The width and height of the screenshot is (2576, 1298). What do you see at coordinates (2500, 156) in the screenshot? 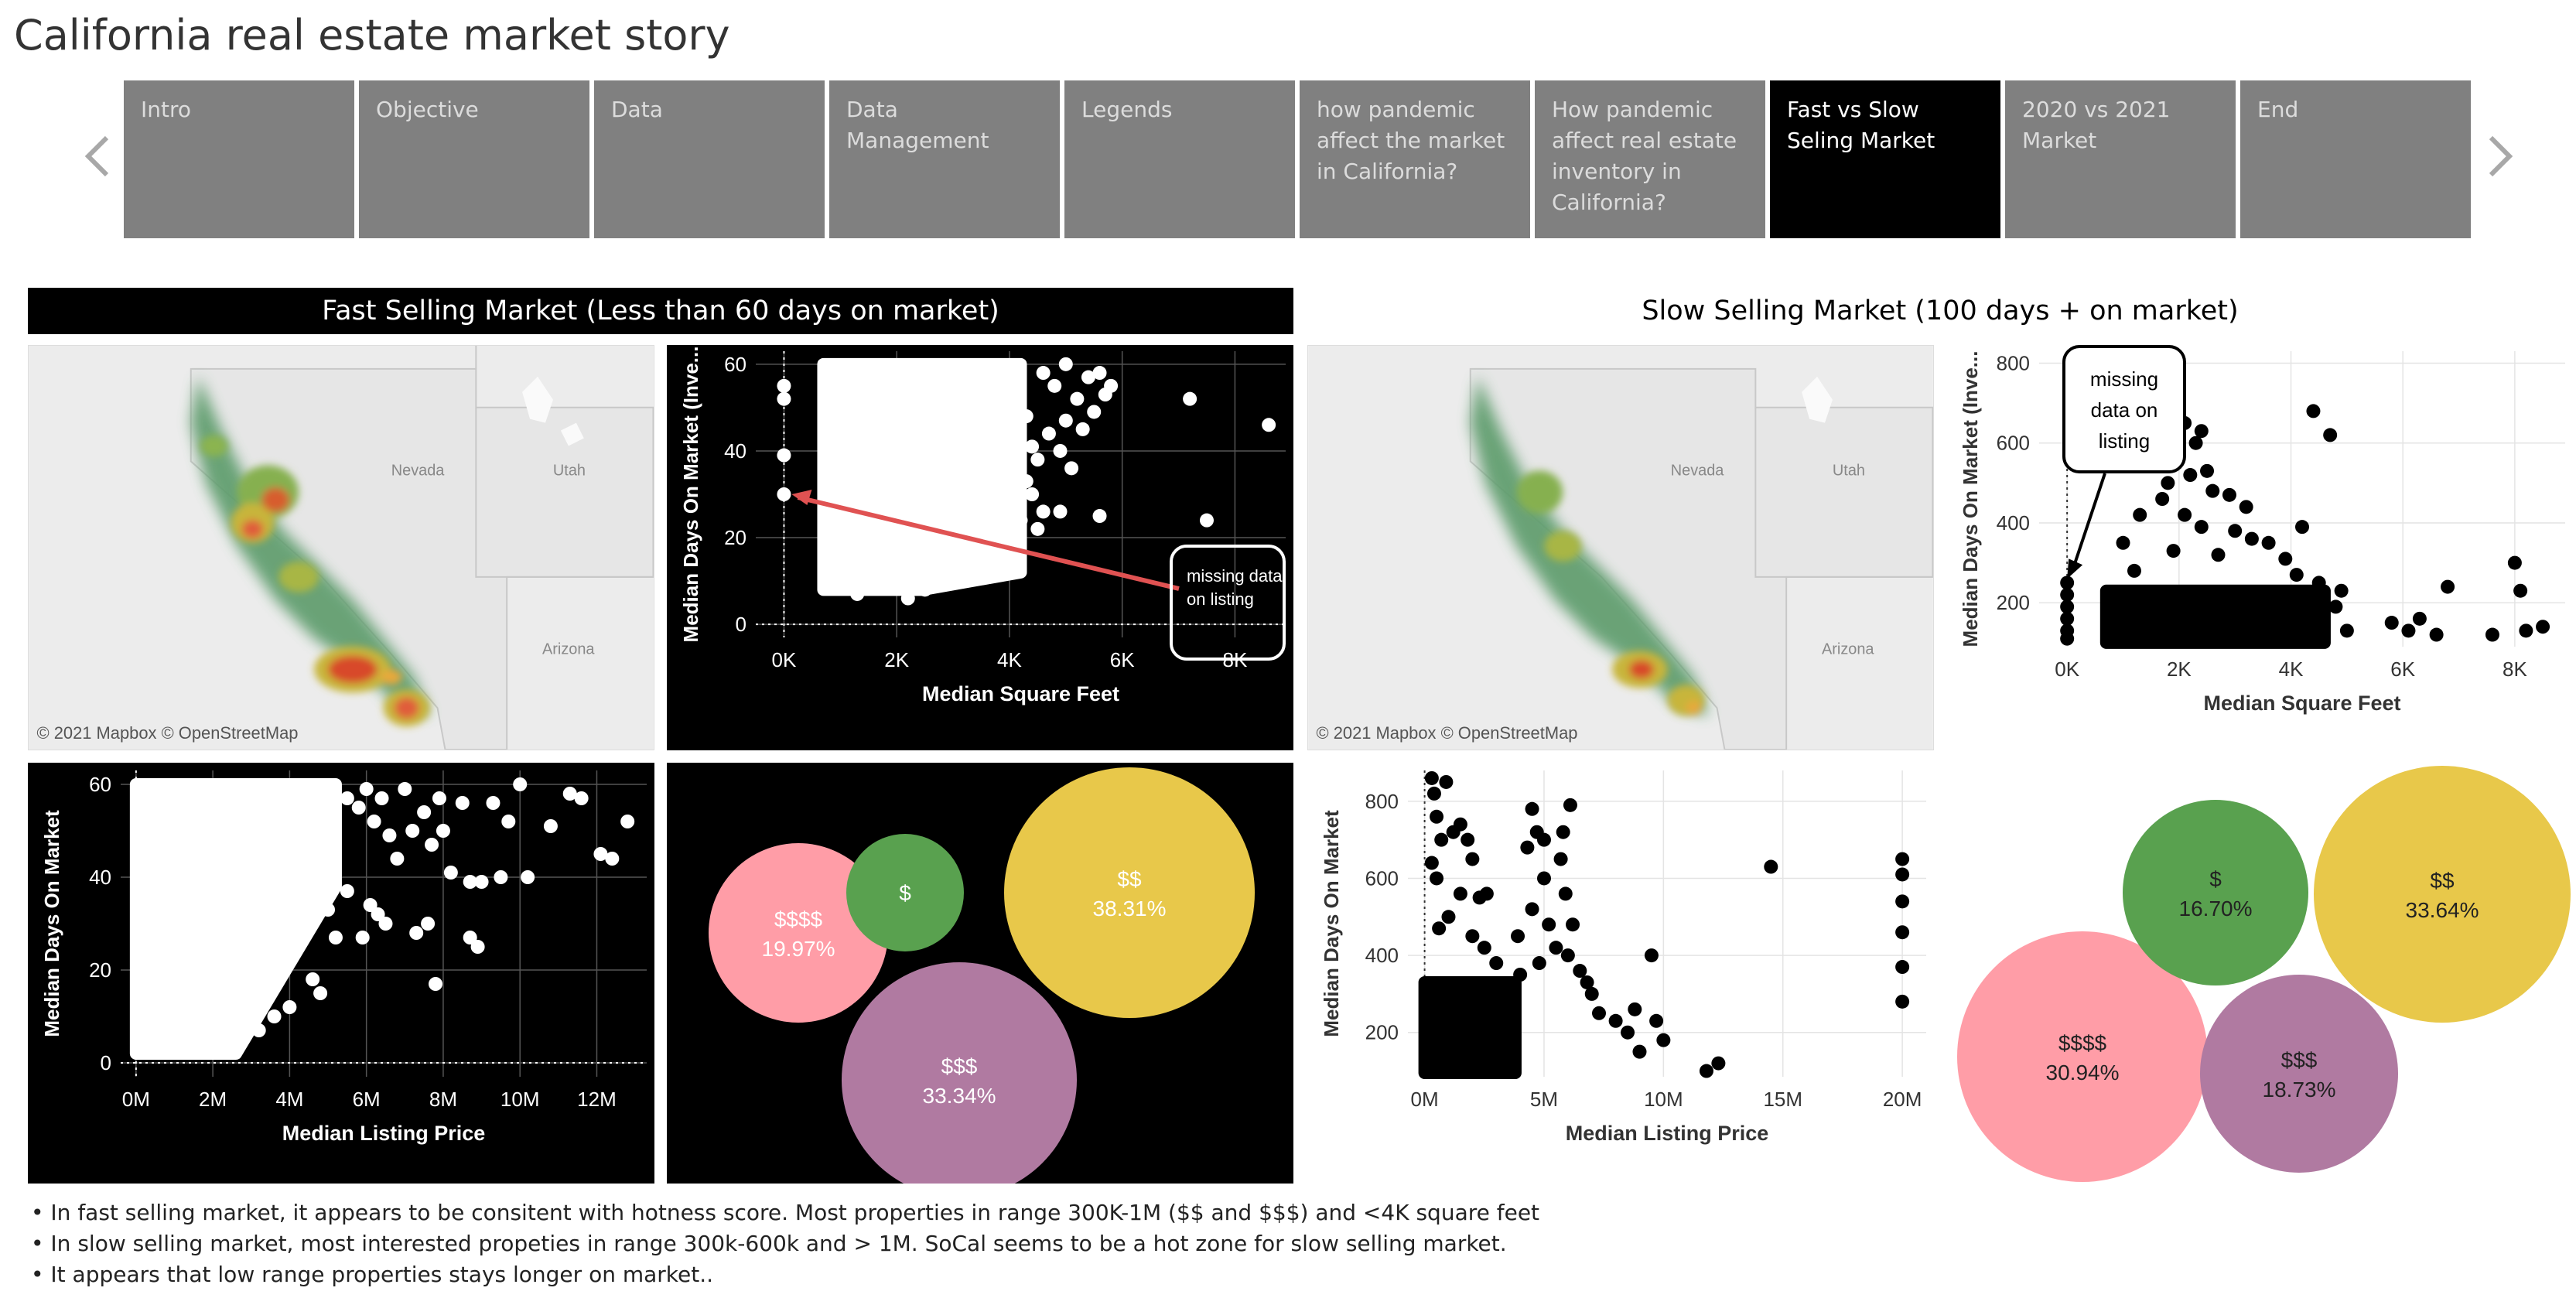
I see `chevron-right-icon` at bounding box center [2500, 156].